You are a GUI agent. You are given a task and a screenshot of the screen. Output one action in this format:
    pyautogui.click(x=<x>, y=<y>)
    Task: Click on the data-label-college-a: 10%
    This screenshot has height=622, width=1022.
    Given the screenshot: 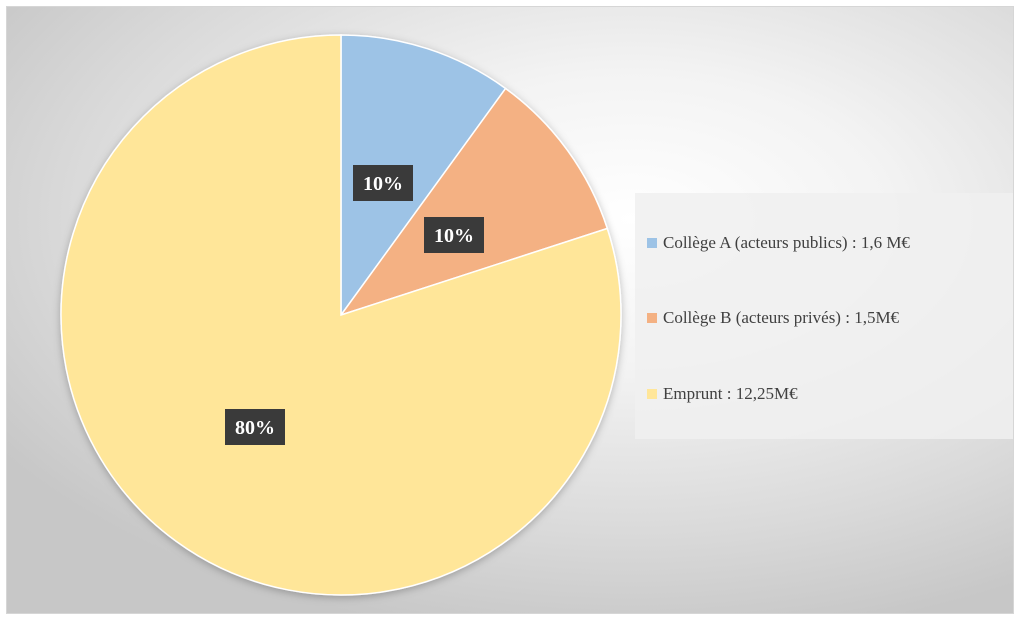 What is the action you would take?
    pyautogui.click(x=383, y=183)
    